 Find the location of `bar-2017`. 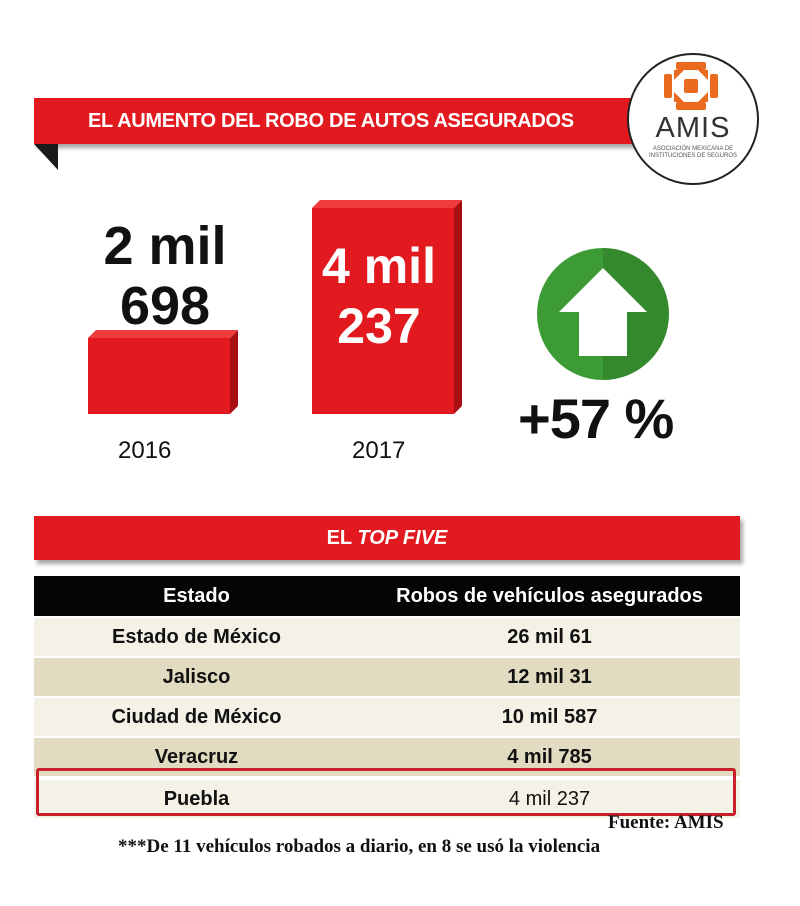

bar-2017 is located at coordinates (387, 307).